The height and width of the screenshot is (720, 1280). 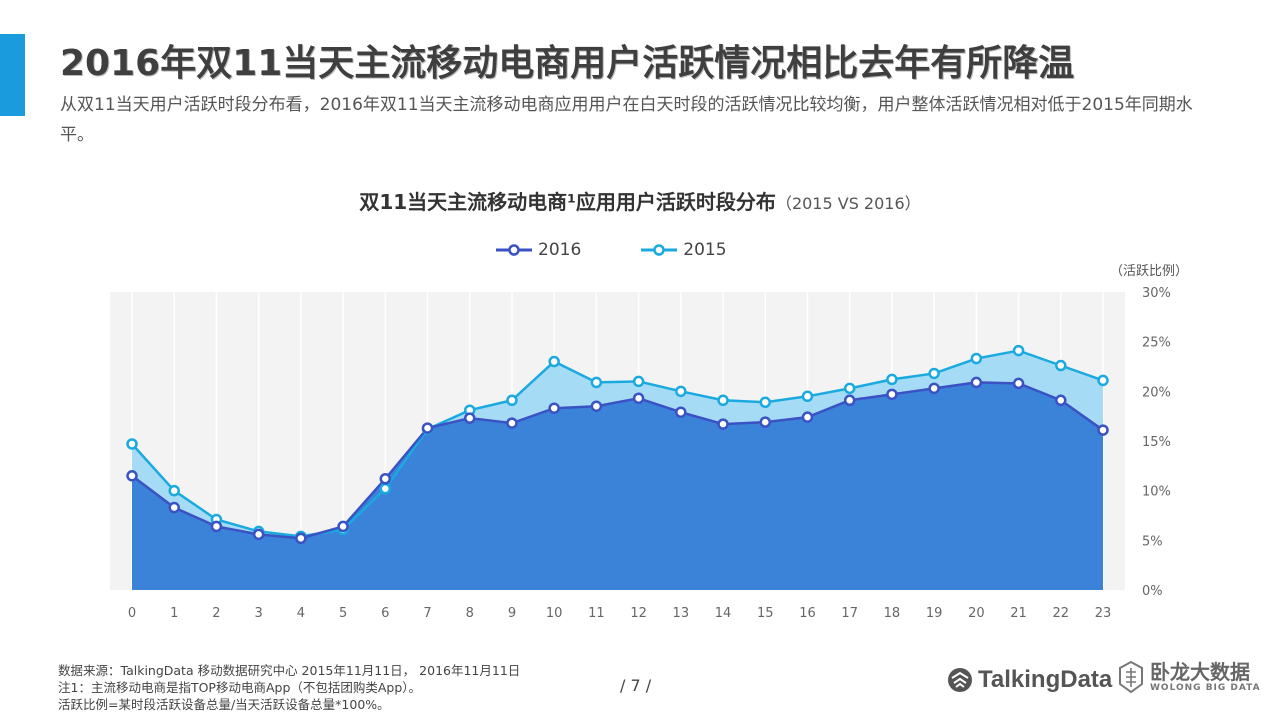 I want to click on legend-item-2015: 2015, so click(x=684, y=250).